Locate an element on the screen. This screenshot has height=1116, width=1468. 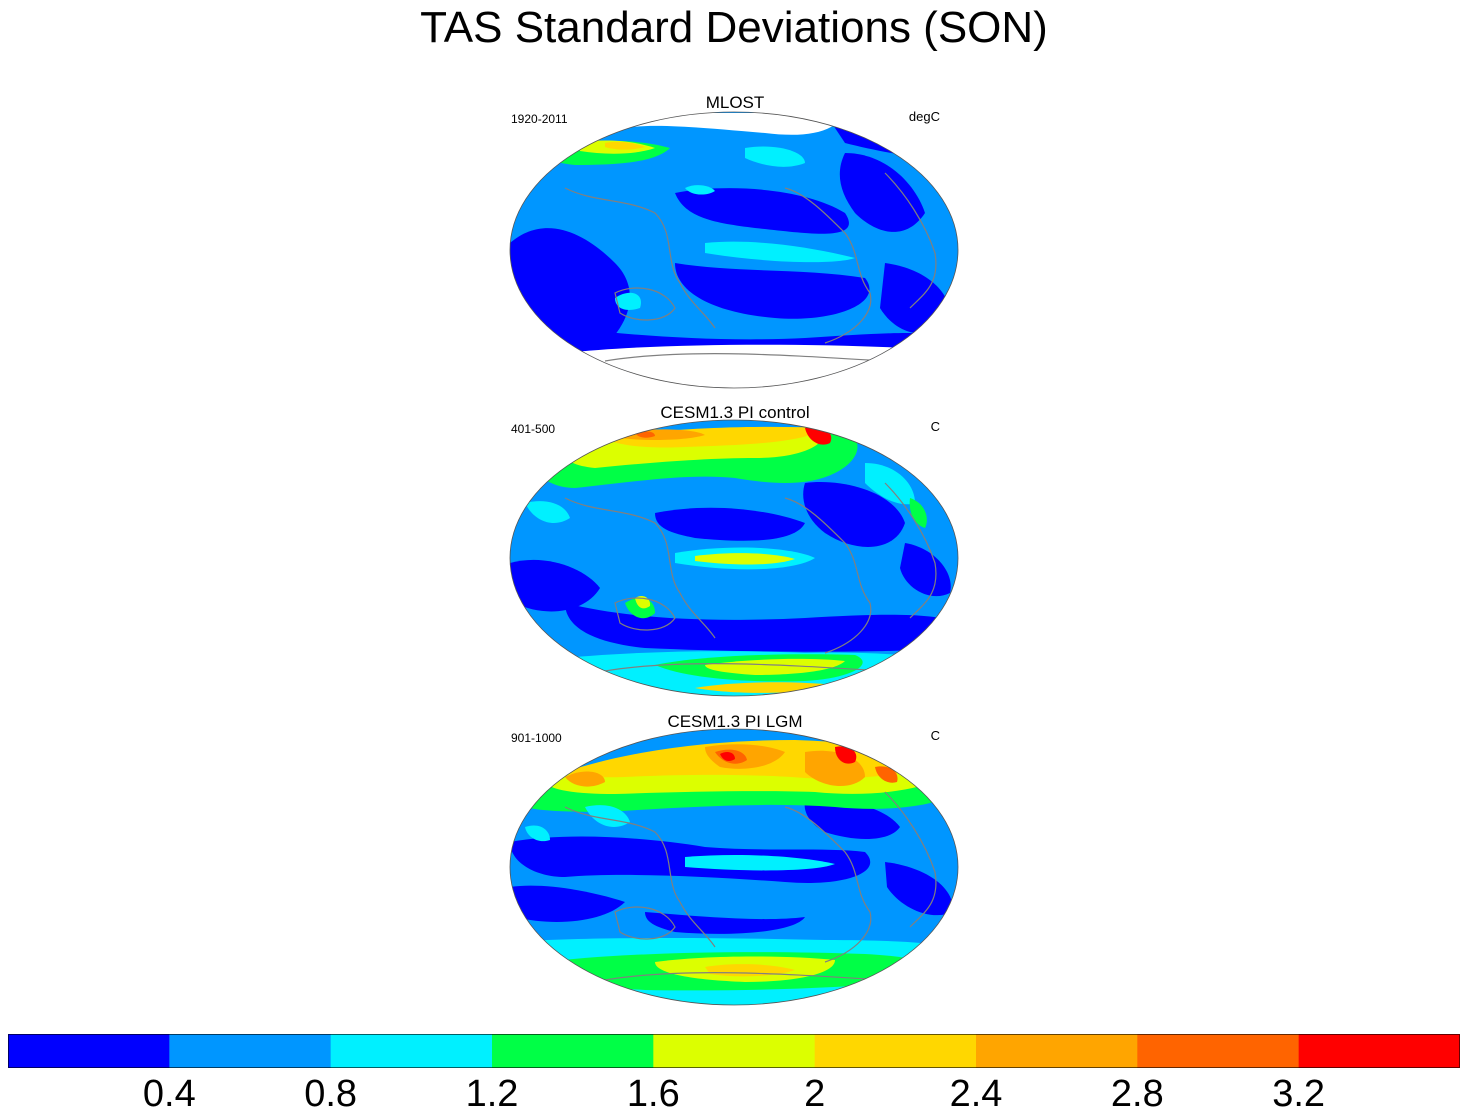
map-mlost is located at coordinates (734, 250).